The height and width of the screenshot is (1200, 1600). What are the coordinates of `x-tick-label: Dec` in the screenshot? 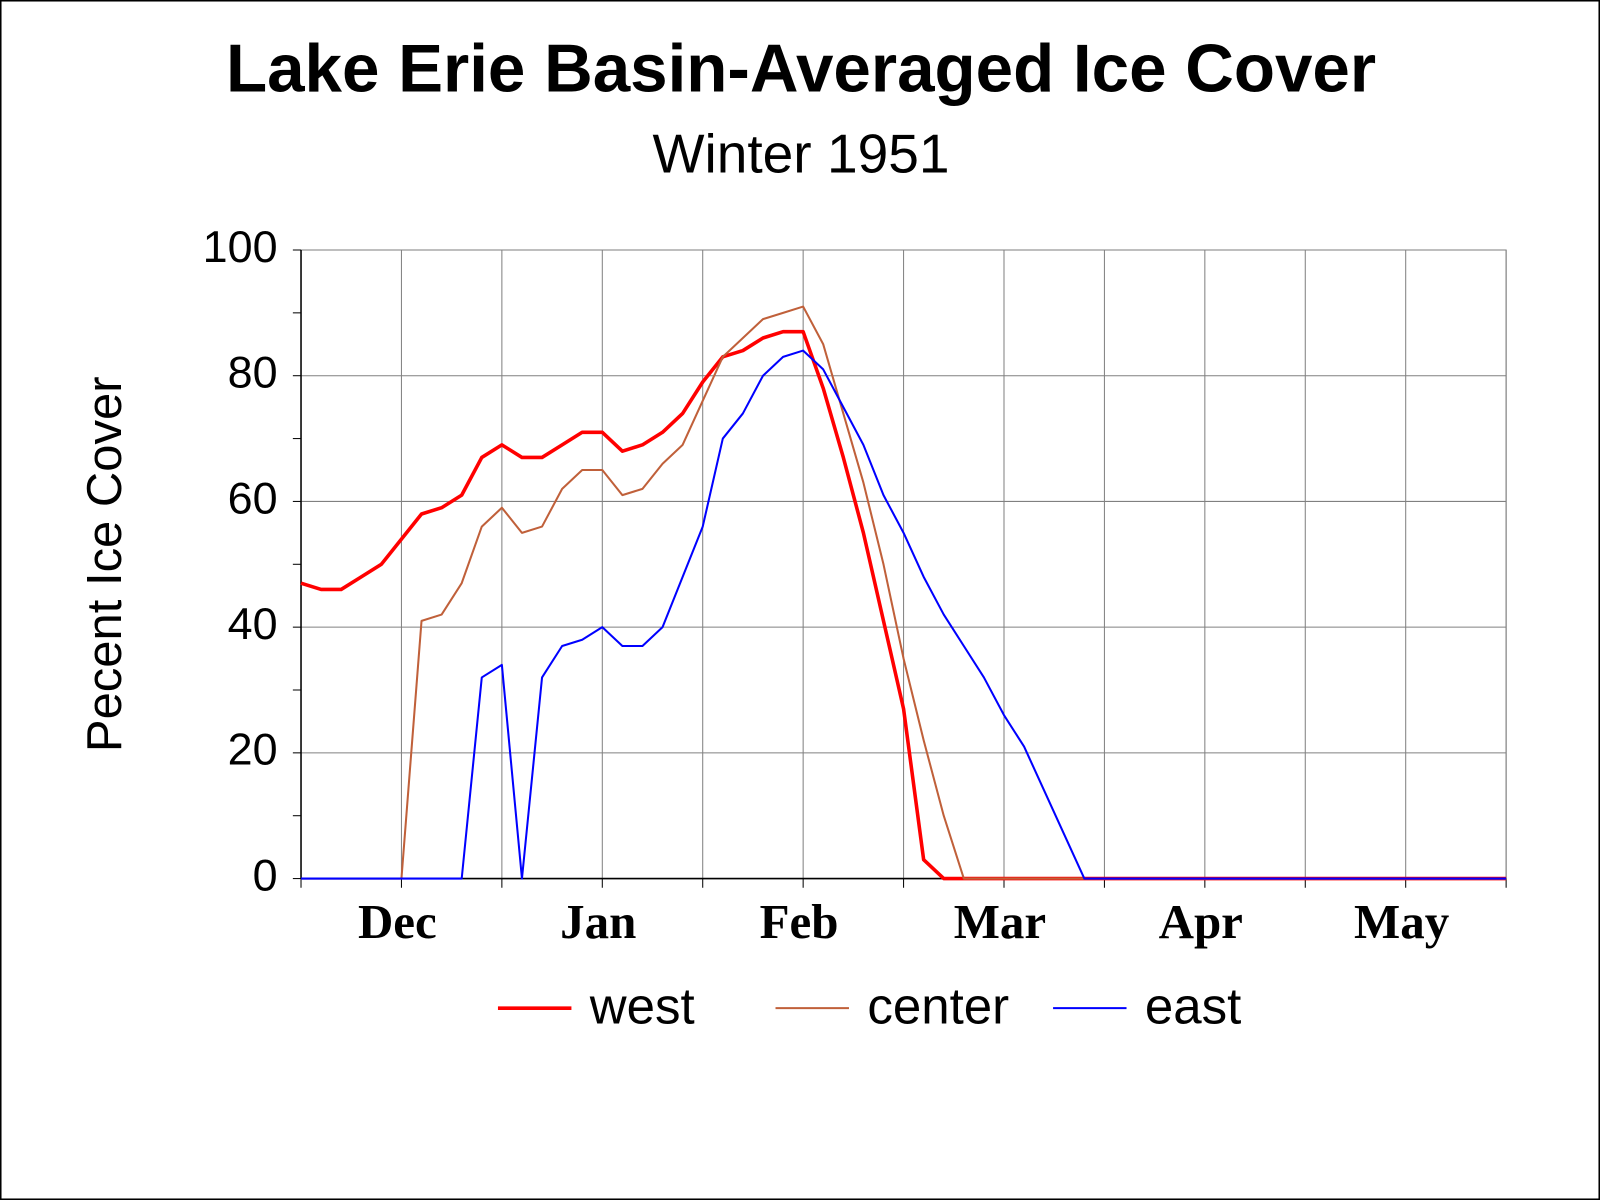 It's located at (397, 921).